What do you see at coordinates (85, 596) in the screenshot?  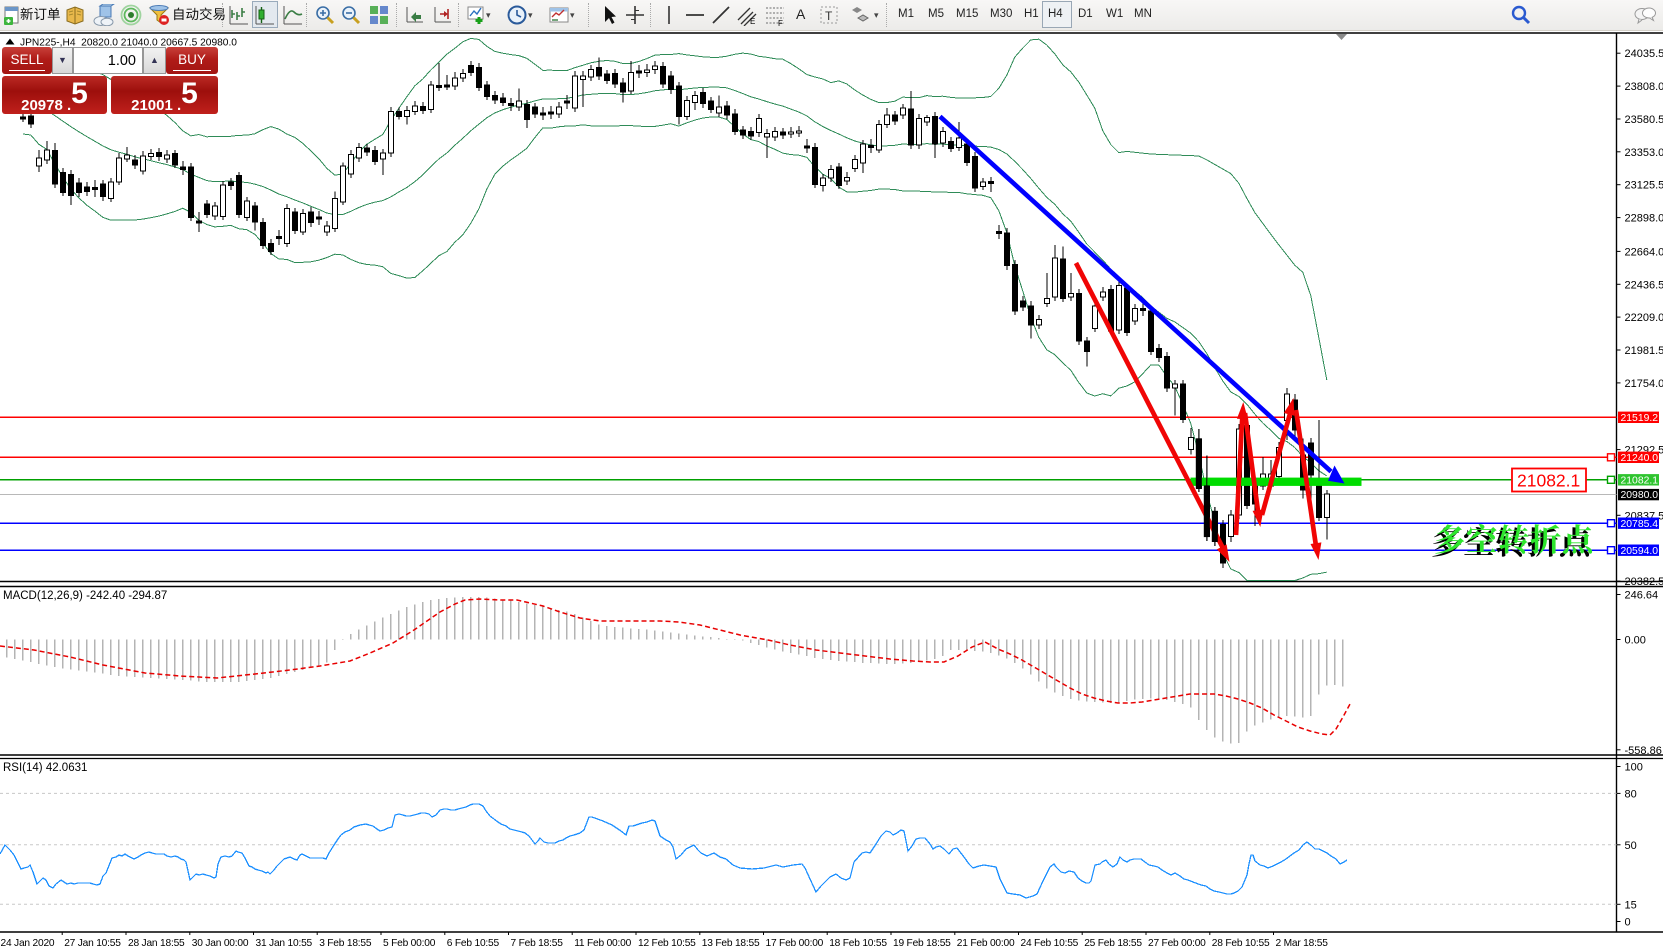 I see `svg-text: MACD(12,26,9) -242.40 -294.87` at bounding box center [85, 596].